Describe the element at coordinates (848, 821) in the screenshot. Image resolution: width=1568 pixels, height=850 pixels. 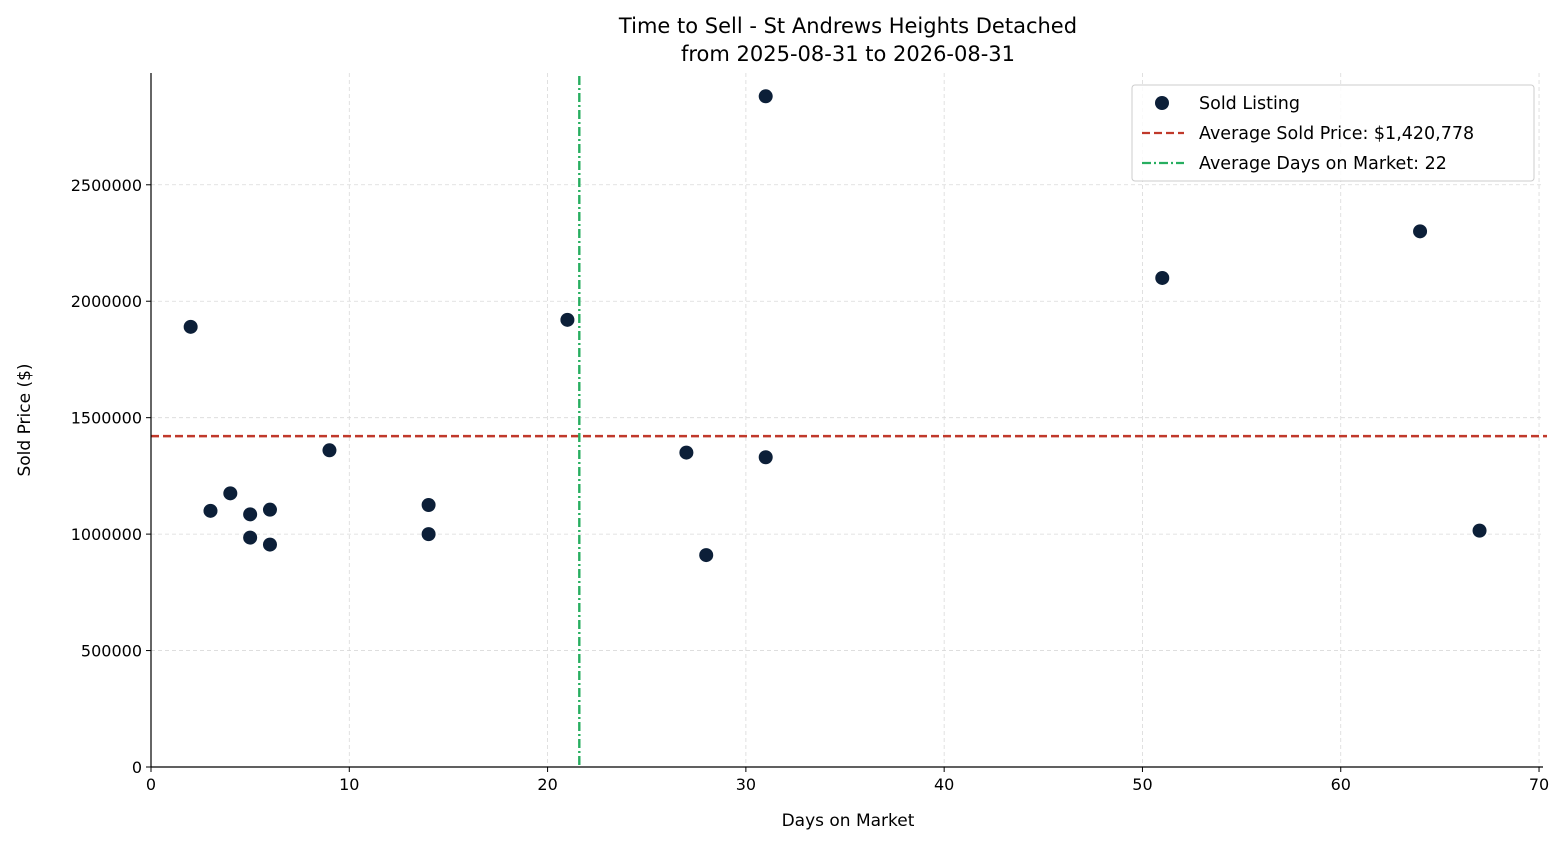
I see `x-axis-label: Days on Market` at that location.